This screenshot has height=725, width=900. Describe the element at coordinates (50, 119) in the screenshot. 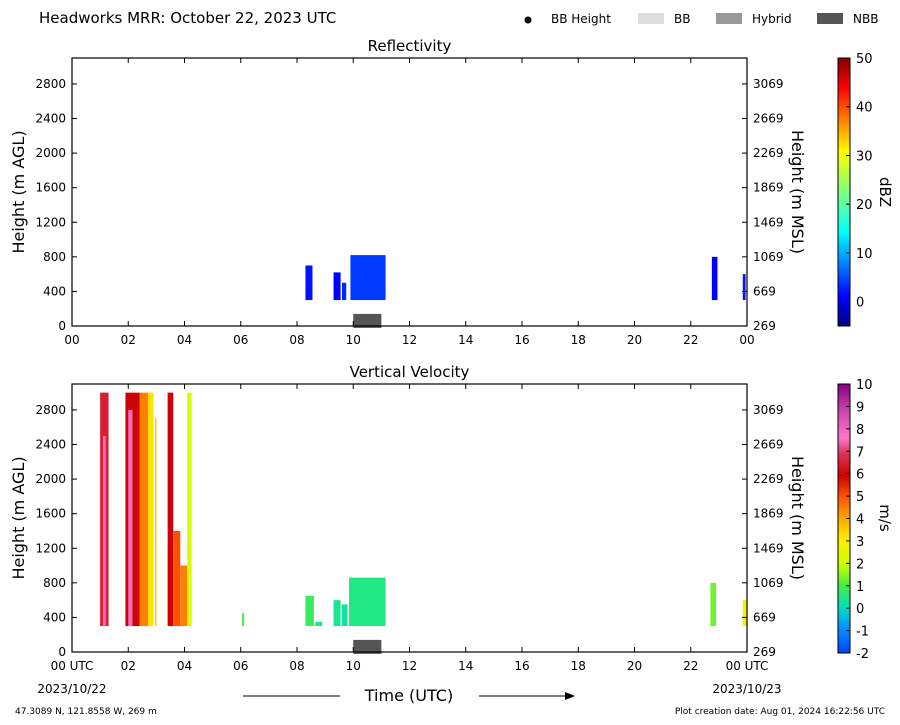

I see `reflectivity-y-tick-label: 2400` at that location.